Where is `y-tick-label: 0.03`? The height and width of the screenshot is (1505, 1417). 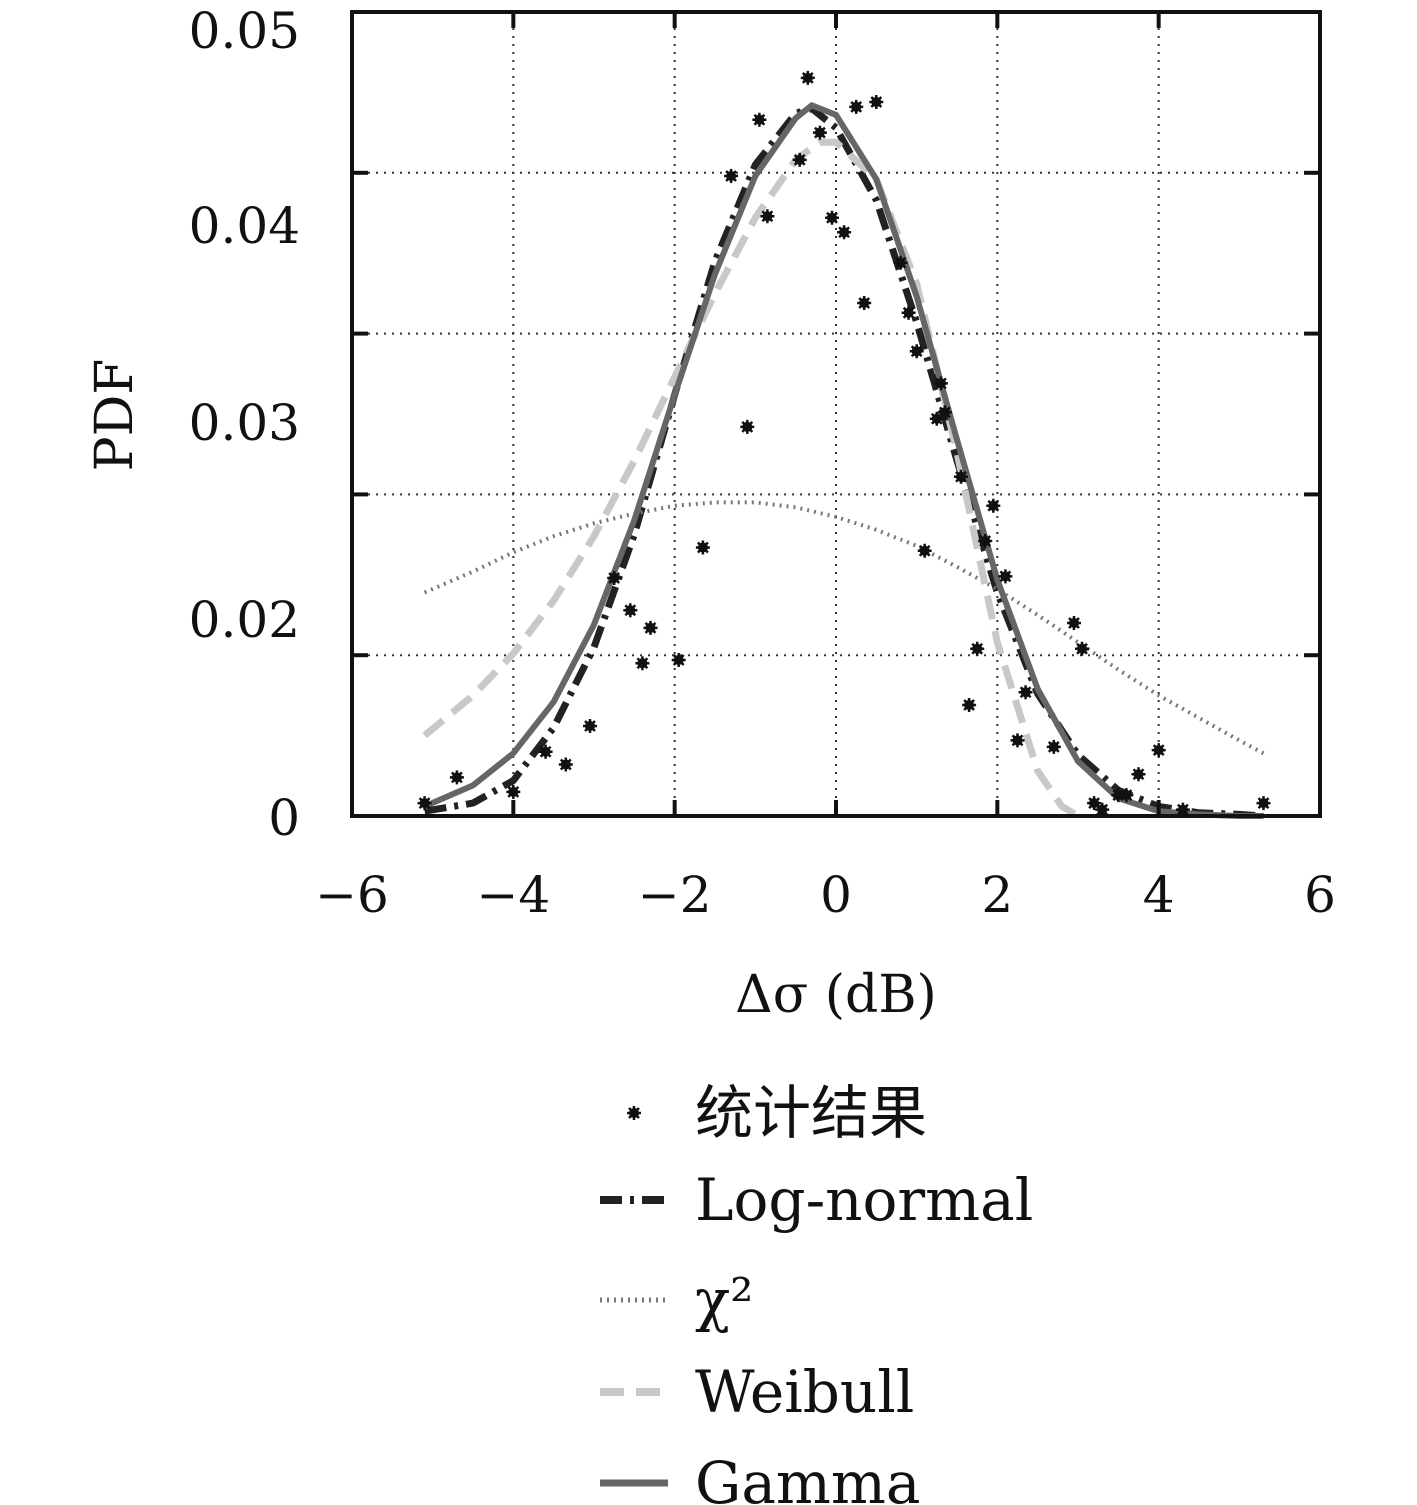
y-tick-label: 0.03 is located at coordinates (244, 423).